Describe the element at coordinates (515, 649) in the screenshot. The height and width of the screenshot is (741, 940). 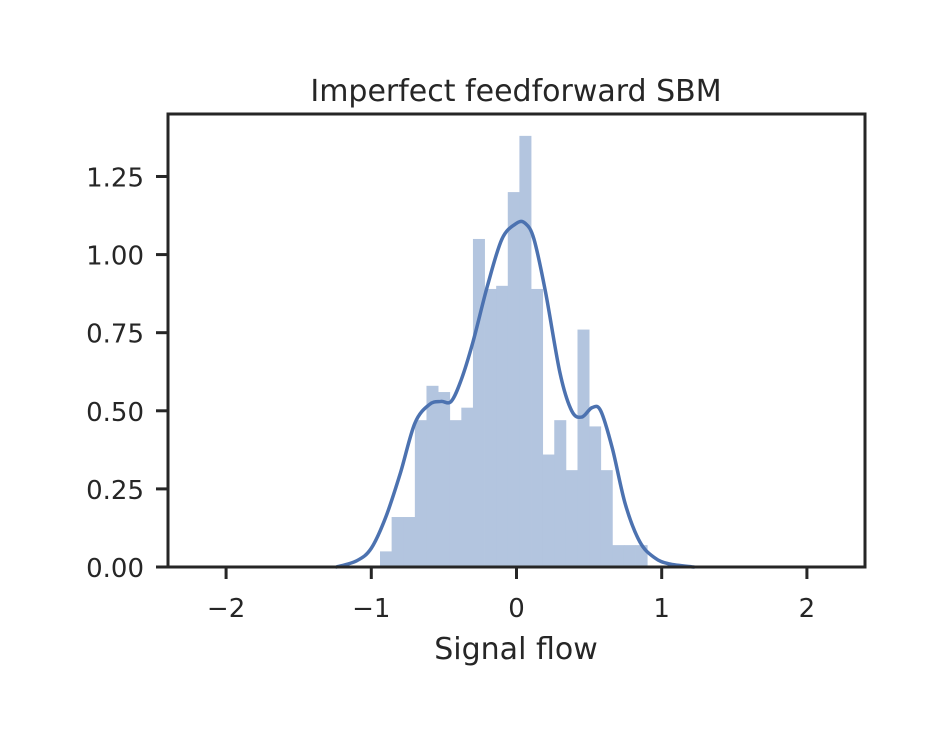
I see `x-axis-title: Signal flow` at that location.